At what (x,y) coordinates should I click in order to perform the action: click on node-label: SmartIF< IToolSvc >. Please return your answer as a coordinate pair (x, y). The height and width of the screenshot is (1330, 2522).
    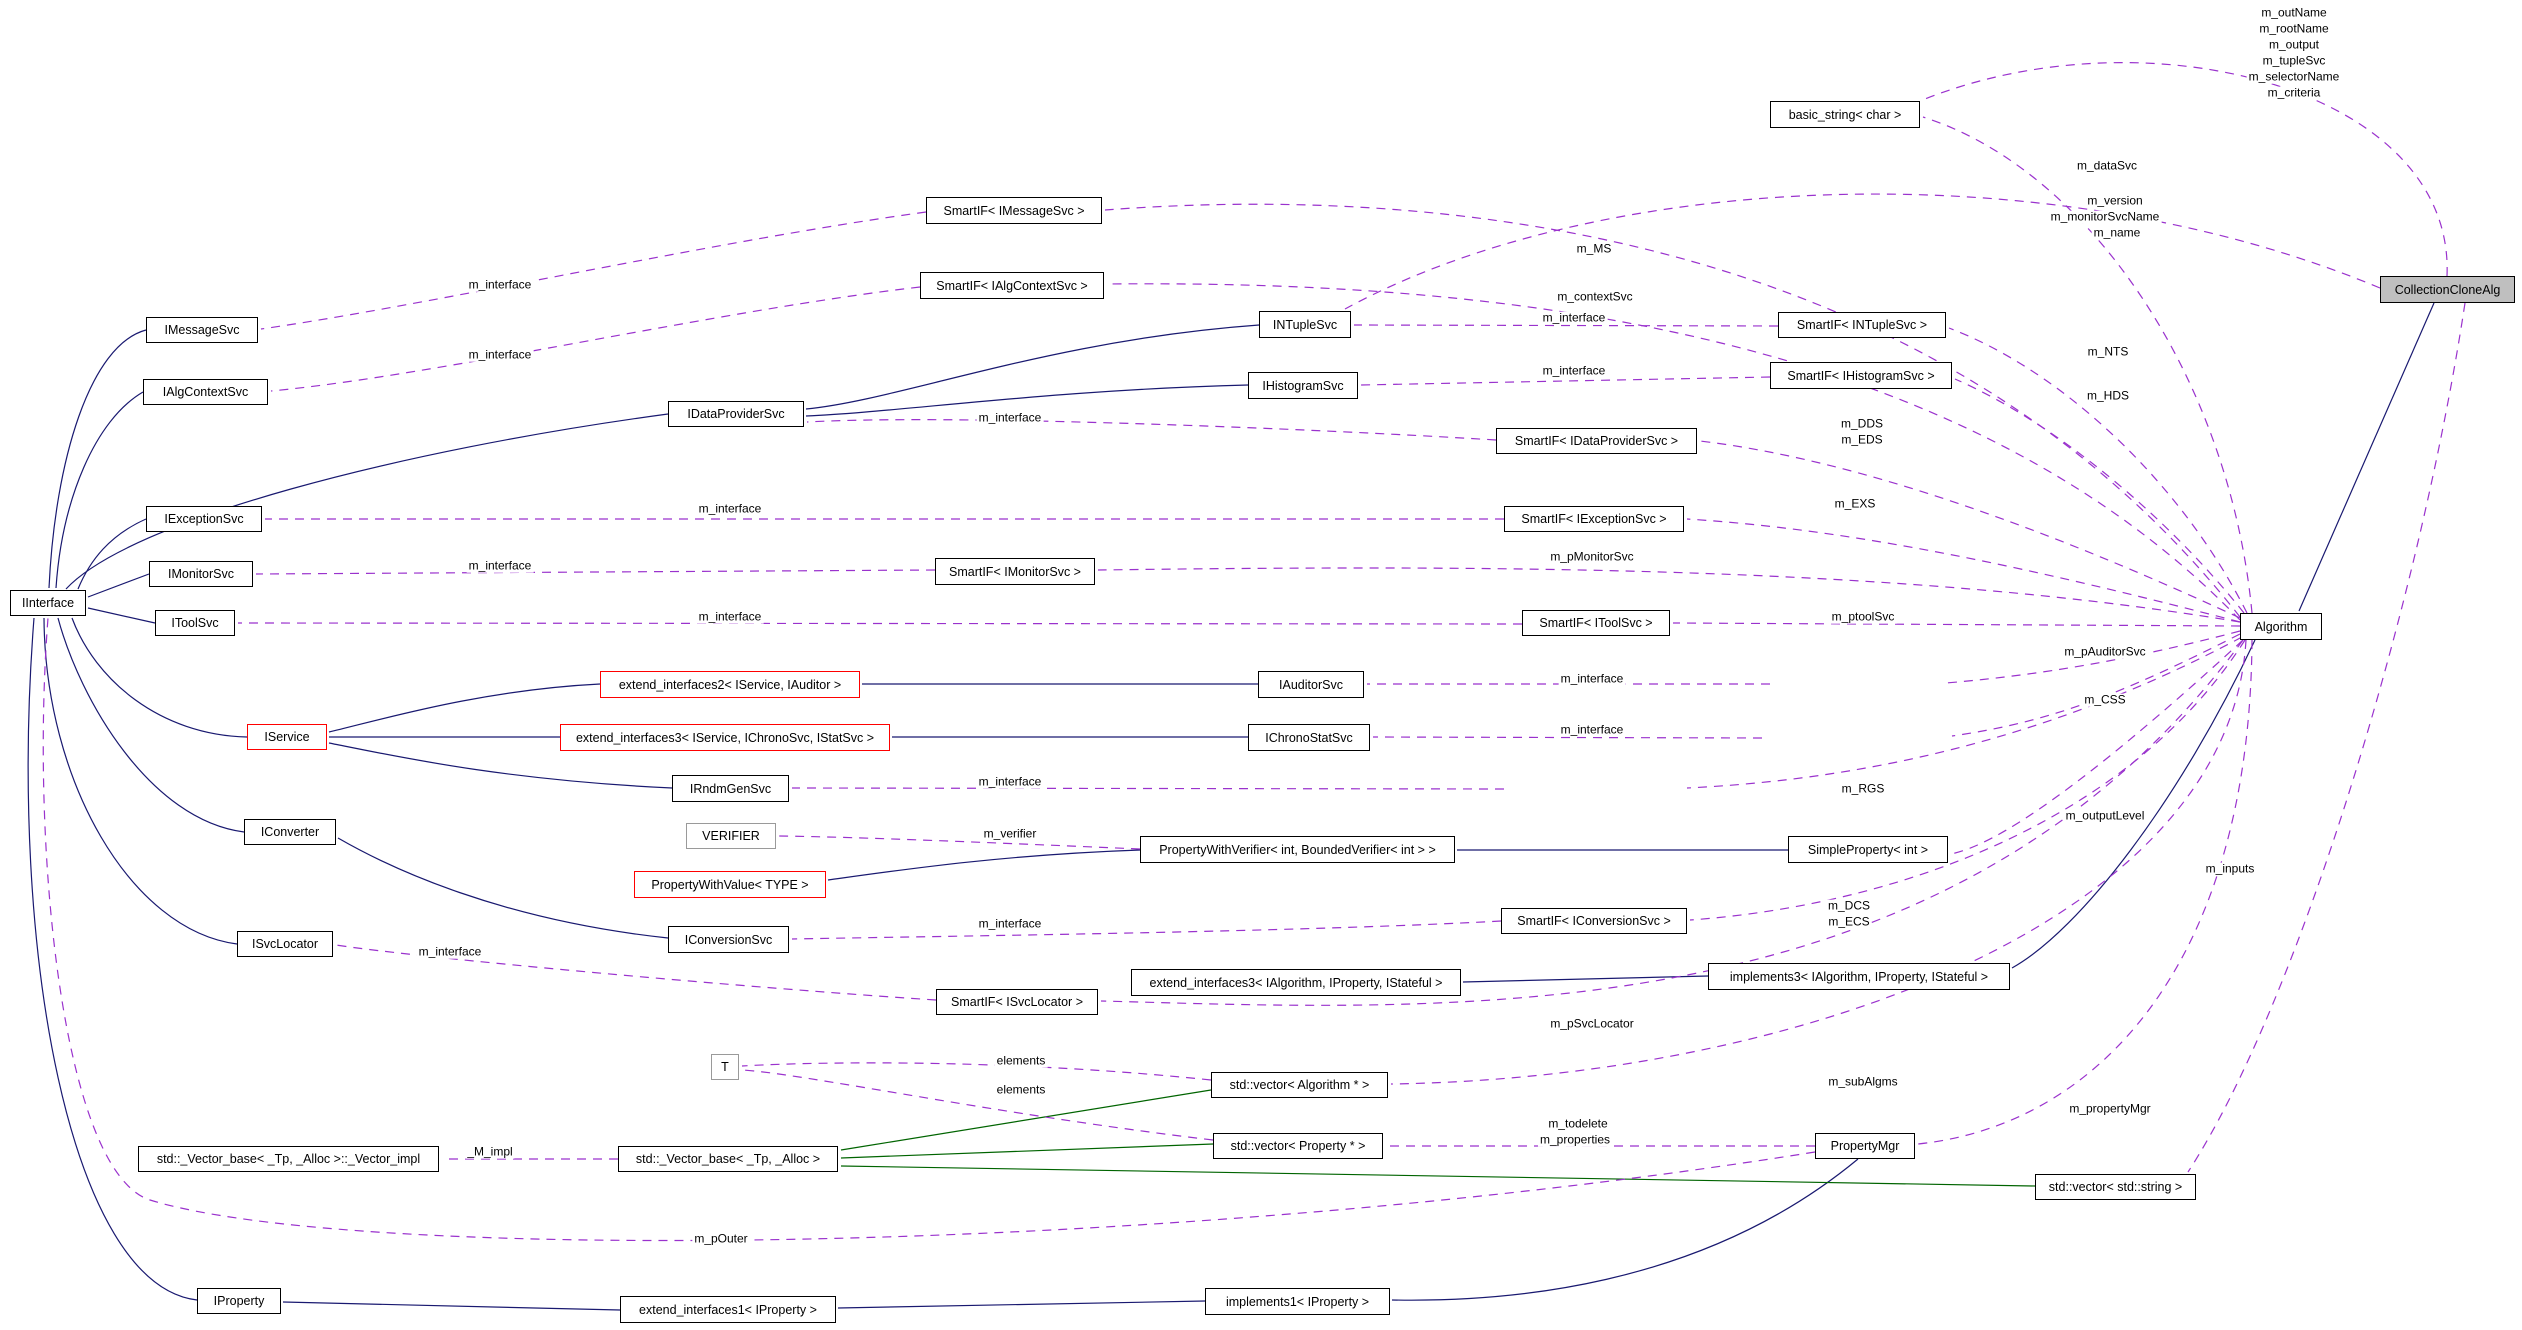
    Looking at the image, I should click on (1596, 623).